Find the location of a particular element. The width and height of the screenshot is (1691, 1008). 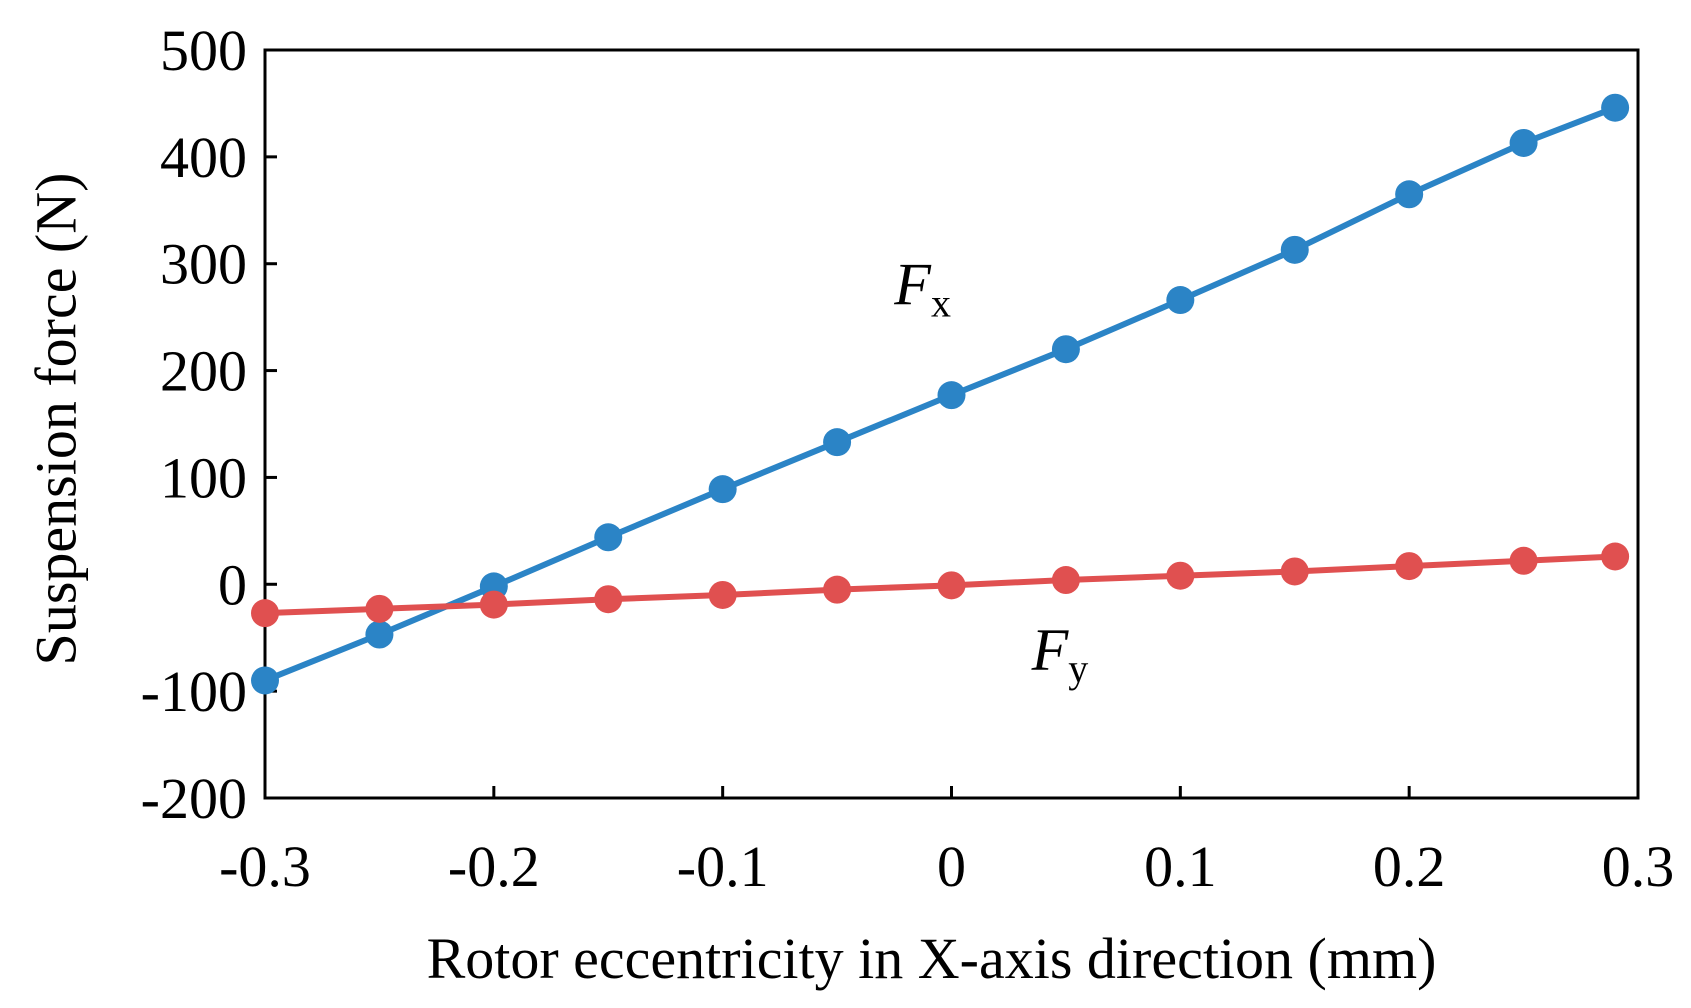

y-tick-label: 100 is located at coordinates (203, 477).